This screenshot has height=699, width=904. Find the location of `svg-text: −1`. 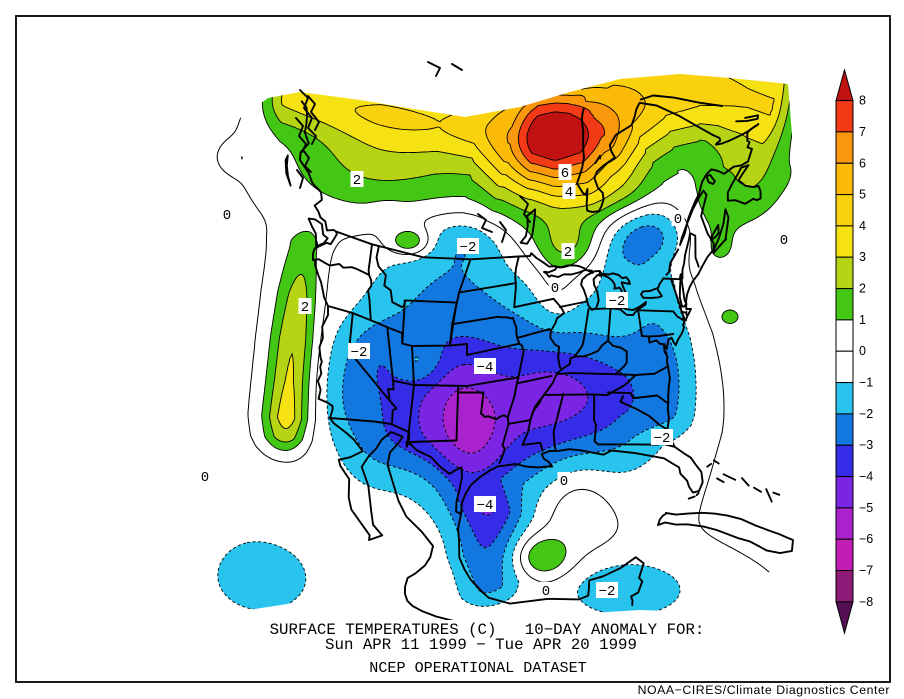

svg-text: −1 is located at coordinates (866, 383).